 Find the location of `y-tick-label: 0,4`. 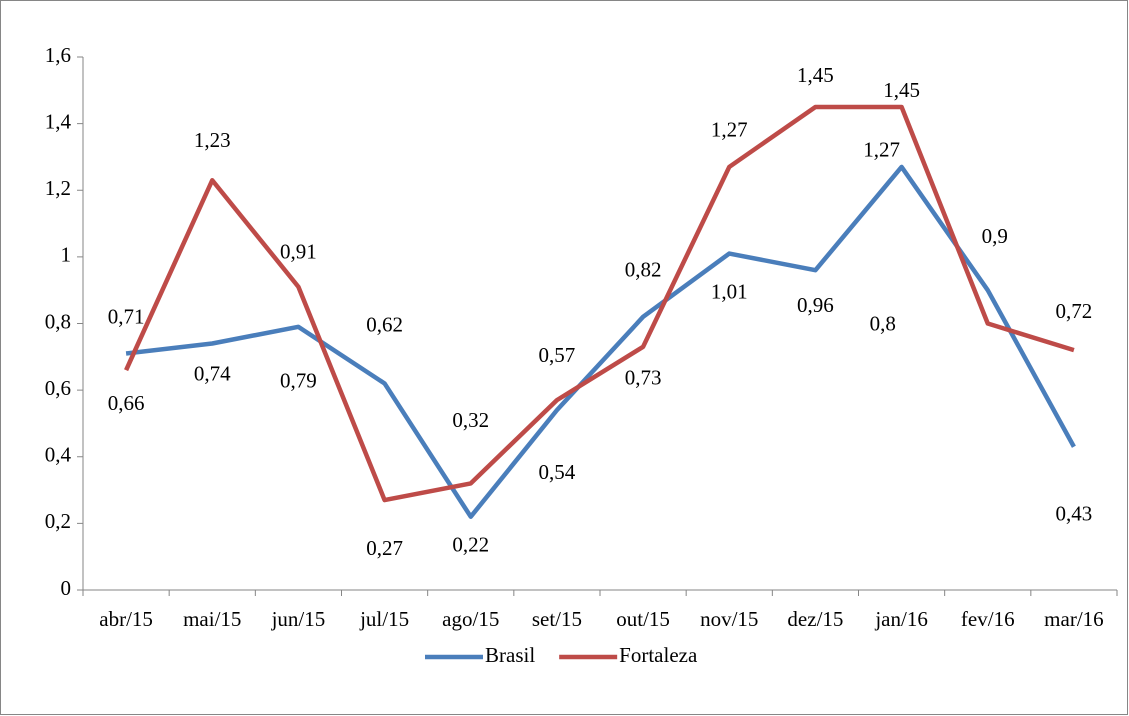

y-tick-label: 0,4 is located at coordinates (58, 455).